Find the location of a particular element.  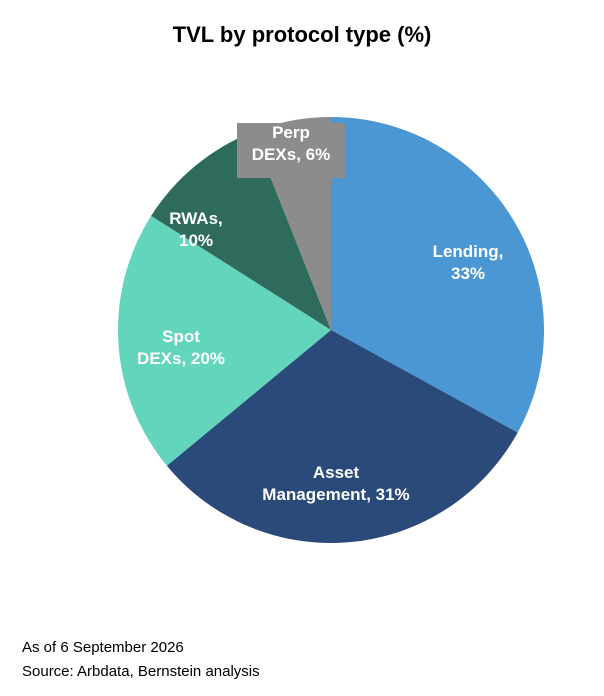

chart-title: TVL by protocol type (%) is located at coordinates (302, 34).